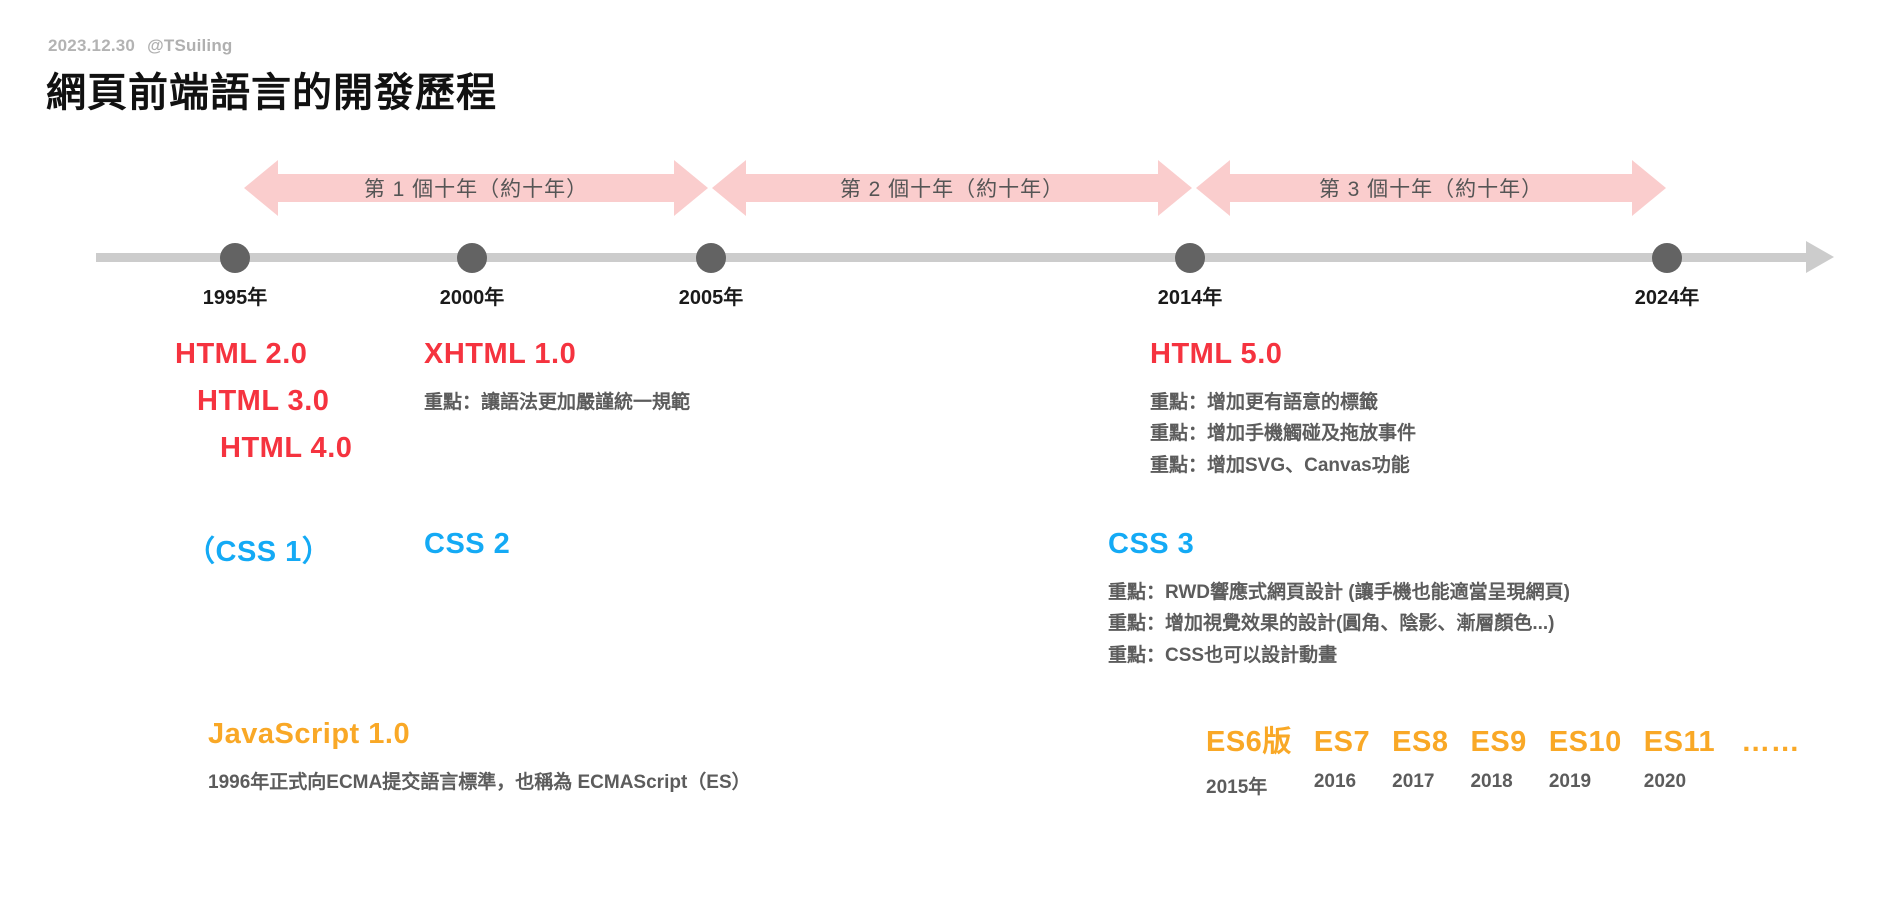 Image resolution: width=1900 pixels, height=900 pixels. What do you see at coordinates (1249, 742) in the screenshot?
I see `es-release-name: ES6版` at bounding box center [1249, 742].